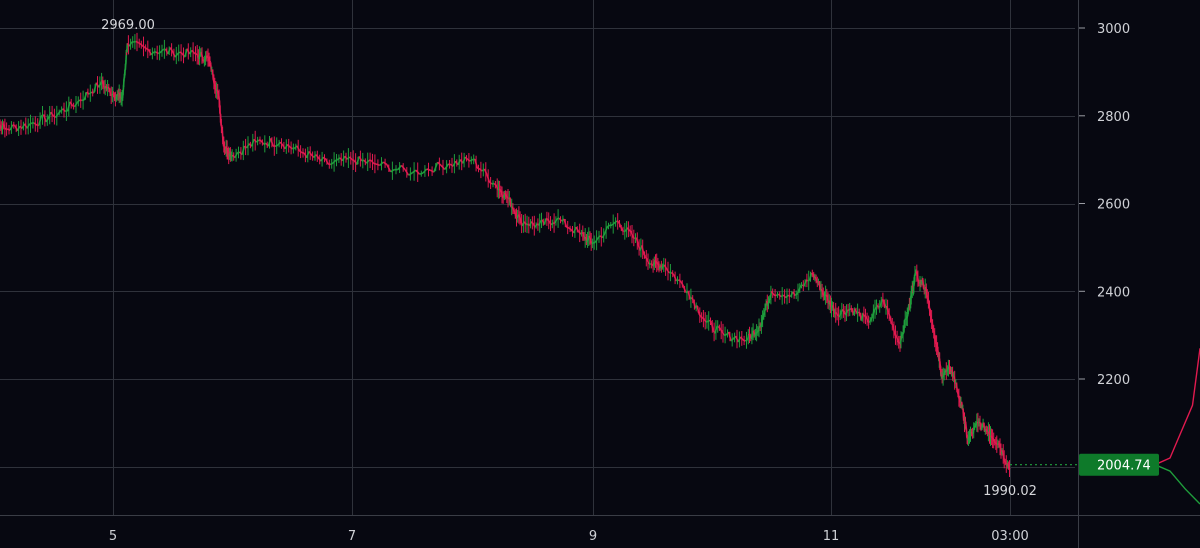 The height and width of the screenshot is (548, 1200). I want to click on y-tick-label: 2800, so click(1113, 117).